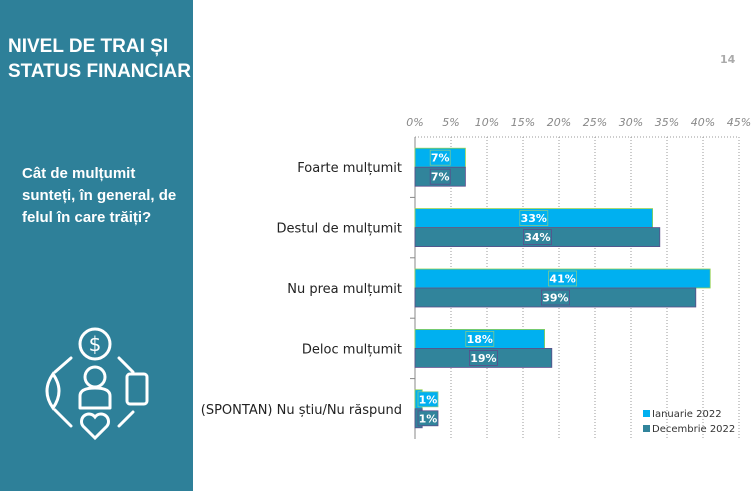  What do you see at coordinates (487, 122) in the screenshot?
I see `tick-label: 10%` at bounding box center [487, 122].